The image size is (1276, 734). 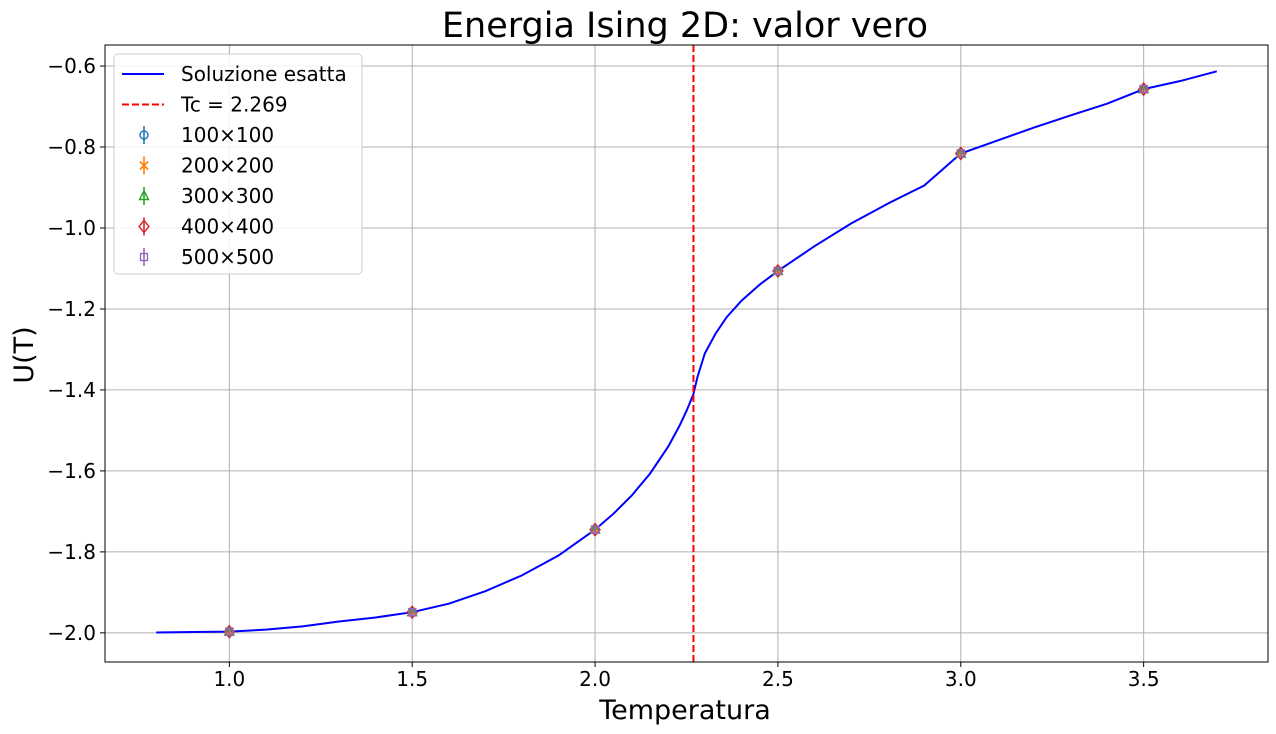 I want to click on legend-marker-triangle, so click(x=144, y=195).